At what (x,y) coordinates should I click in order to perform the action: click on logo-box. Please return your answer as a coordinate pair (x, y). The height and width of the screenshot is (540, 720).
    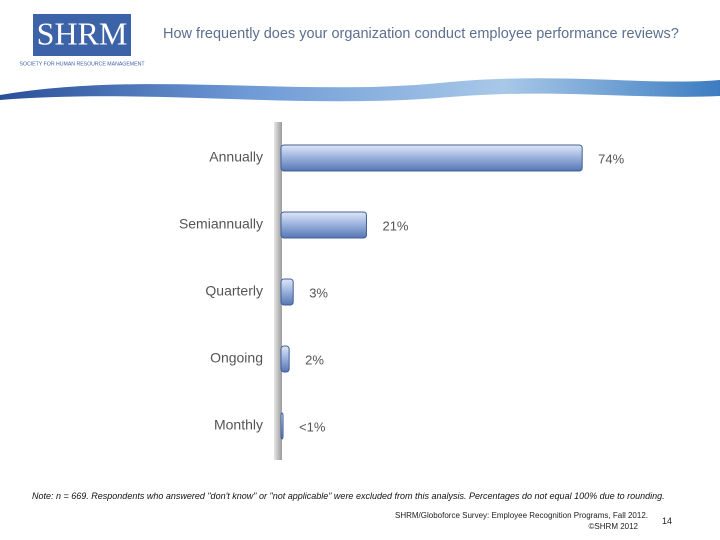
    Looking at the image, I should click on (82, 35).